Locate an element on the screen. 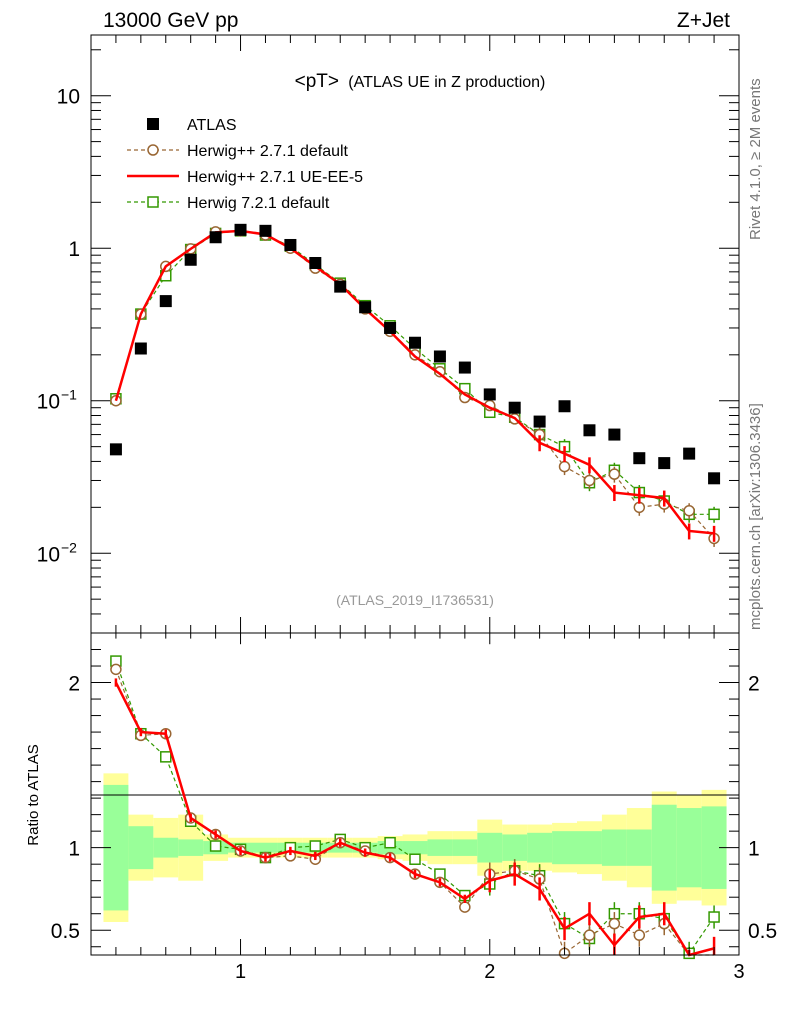 The image size is (786, 1024). ratio-y-tick-label-right: 1 is located at coordinates (754, 849).